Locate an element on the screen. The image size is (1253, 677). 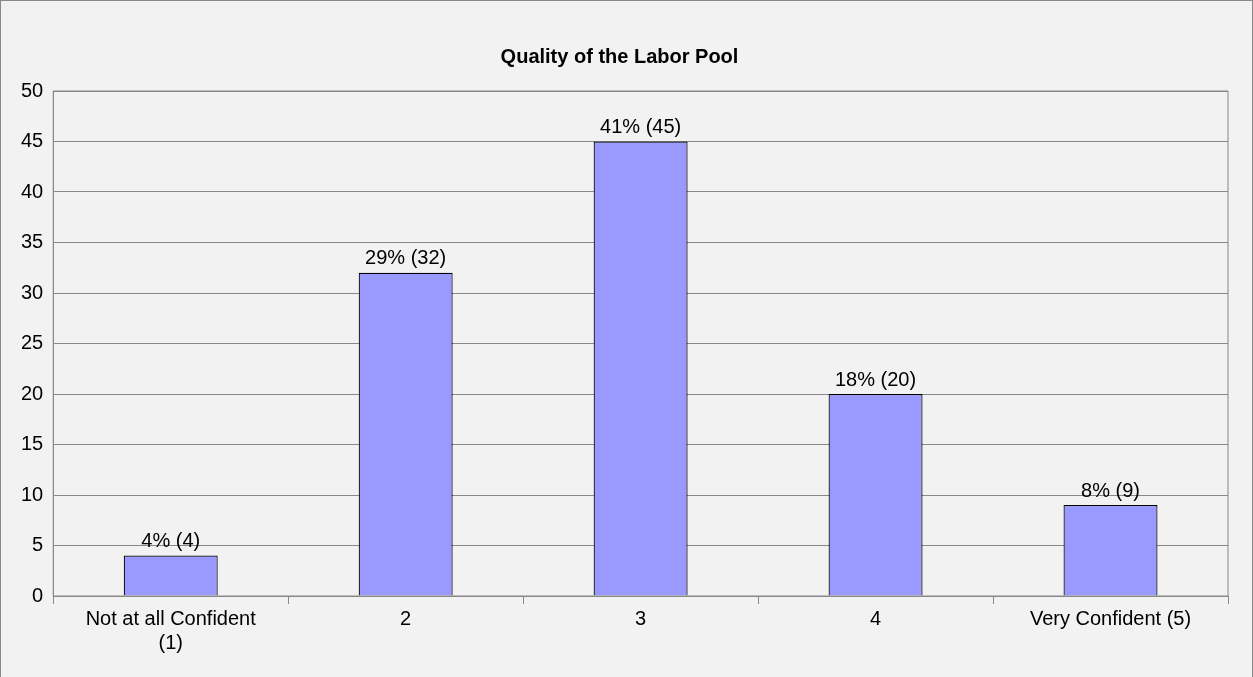
y-tick-label: 50 is located at coordinates (32, 89).